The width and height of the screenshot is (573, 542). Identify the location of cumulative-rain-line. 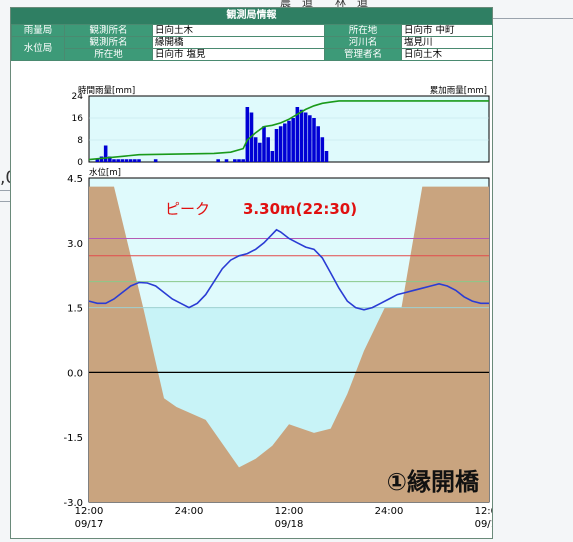
(288, 130).